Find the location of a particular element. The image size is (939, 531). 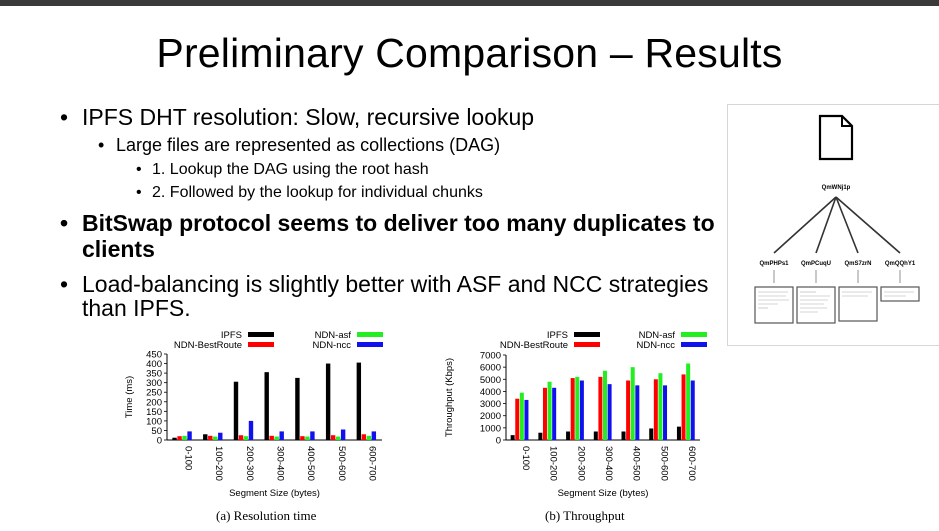

dag-child-label: QmQQhY1 is located at coordinates (900, 264).